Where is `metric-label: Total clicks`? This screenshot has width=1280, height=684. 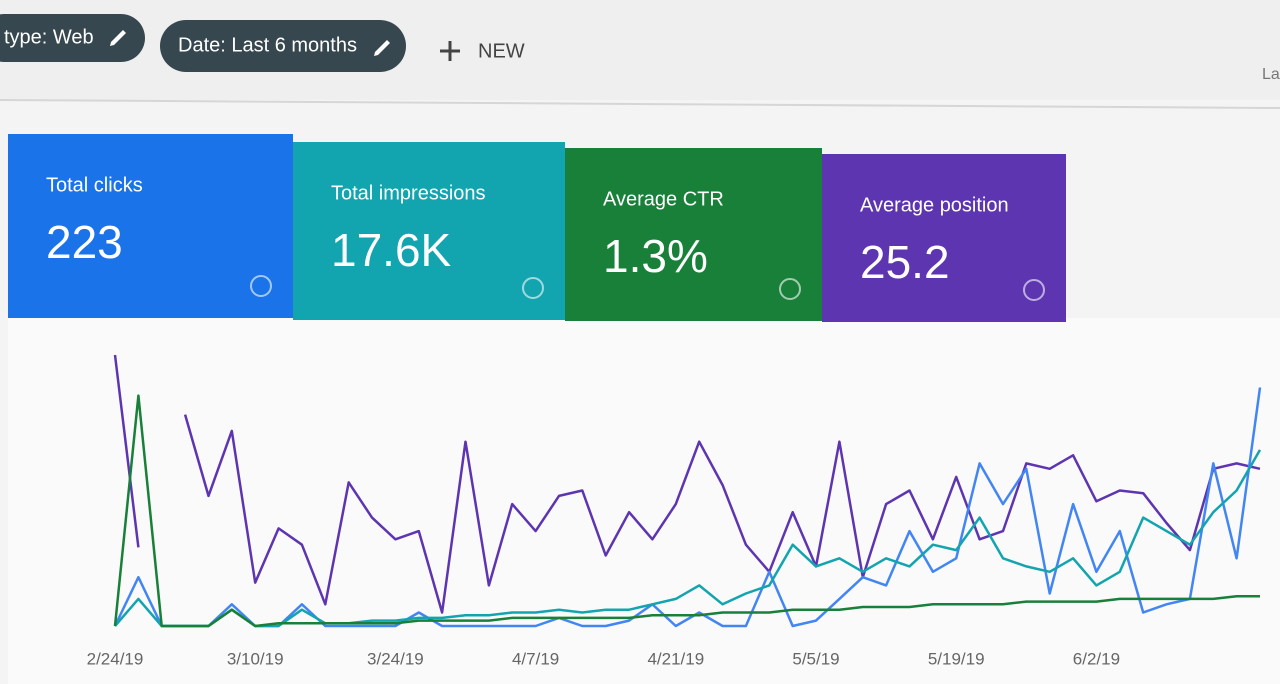
metric-label: Total clicks is located at coordinates (94, 185).